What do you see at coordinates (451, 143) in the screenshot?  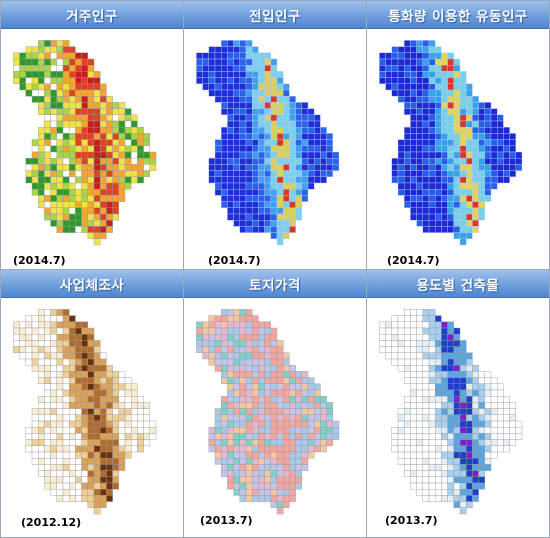 I see `map-grid-svg` at bounding box center [451, 143].